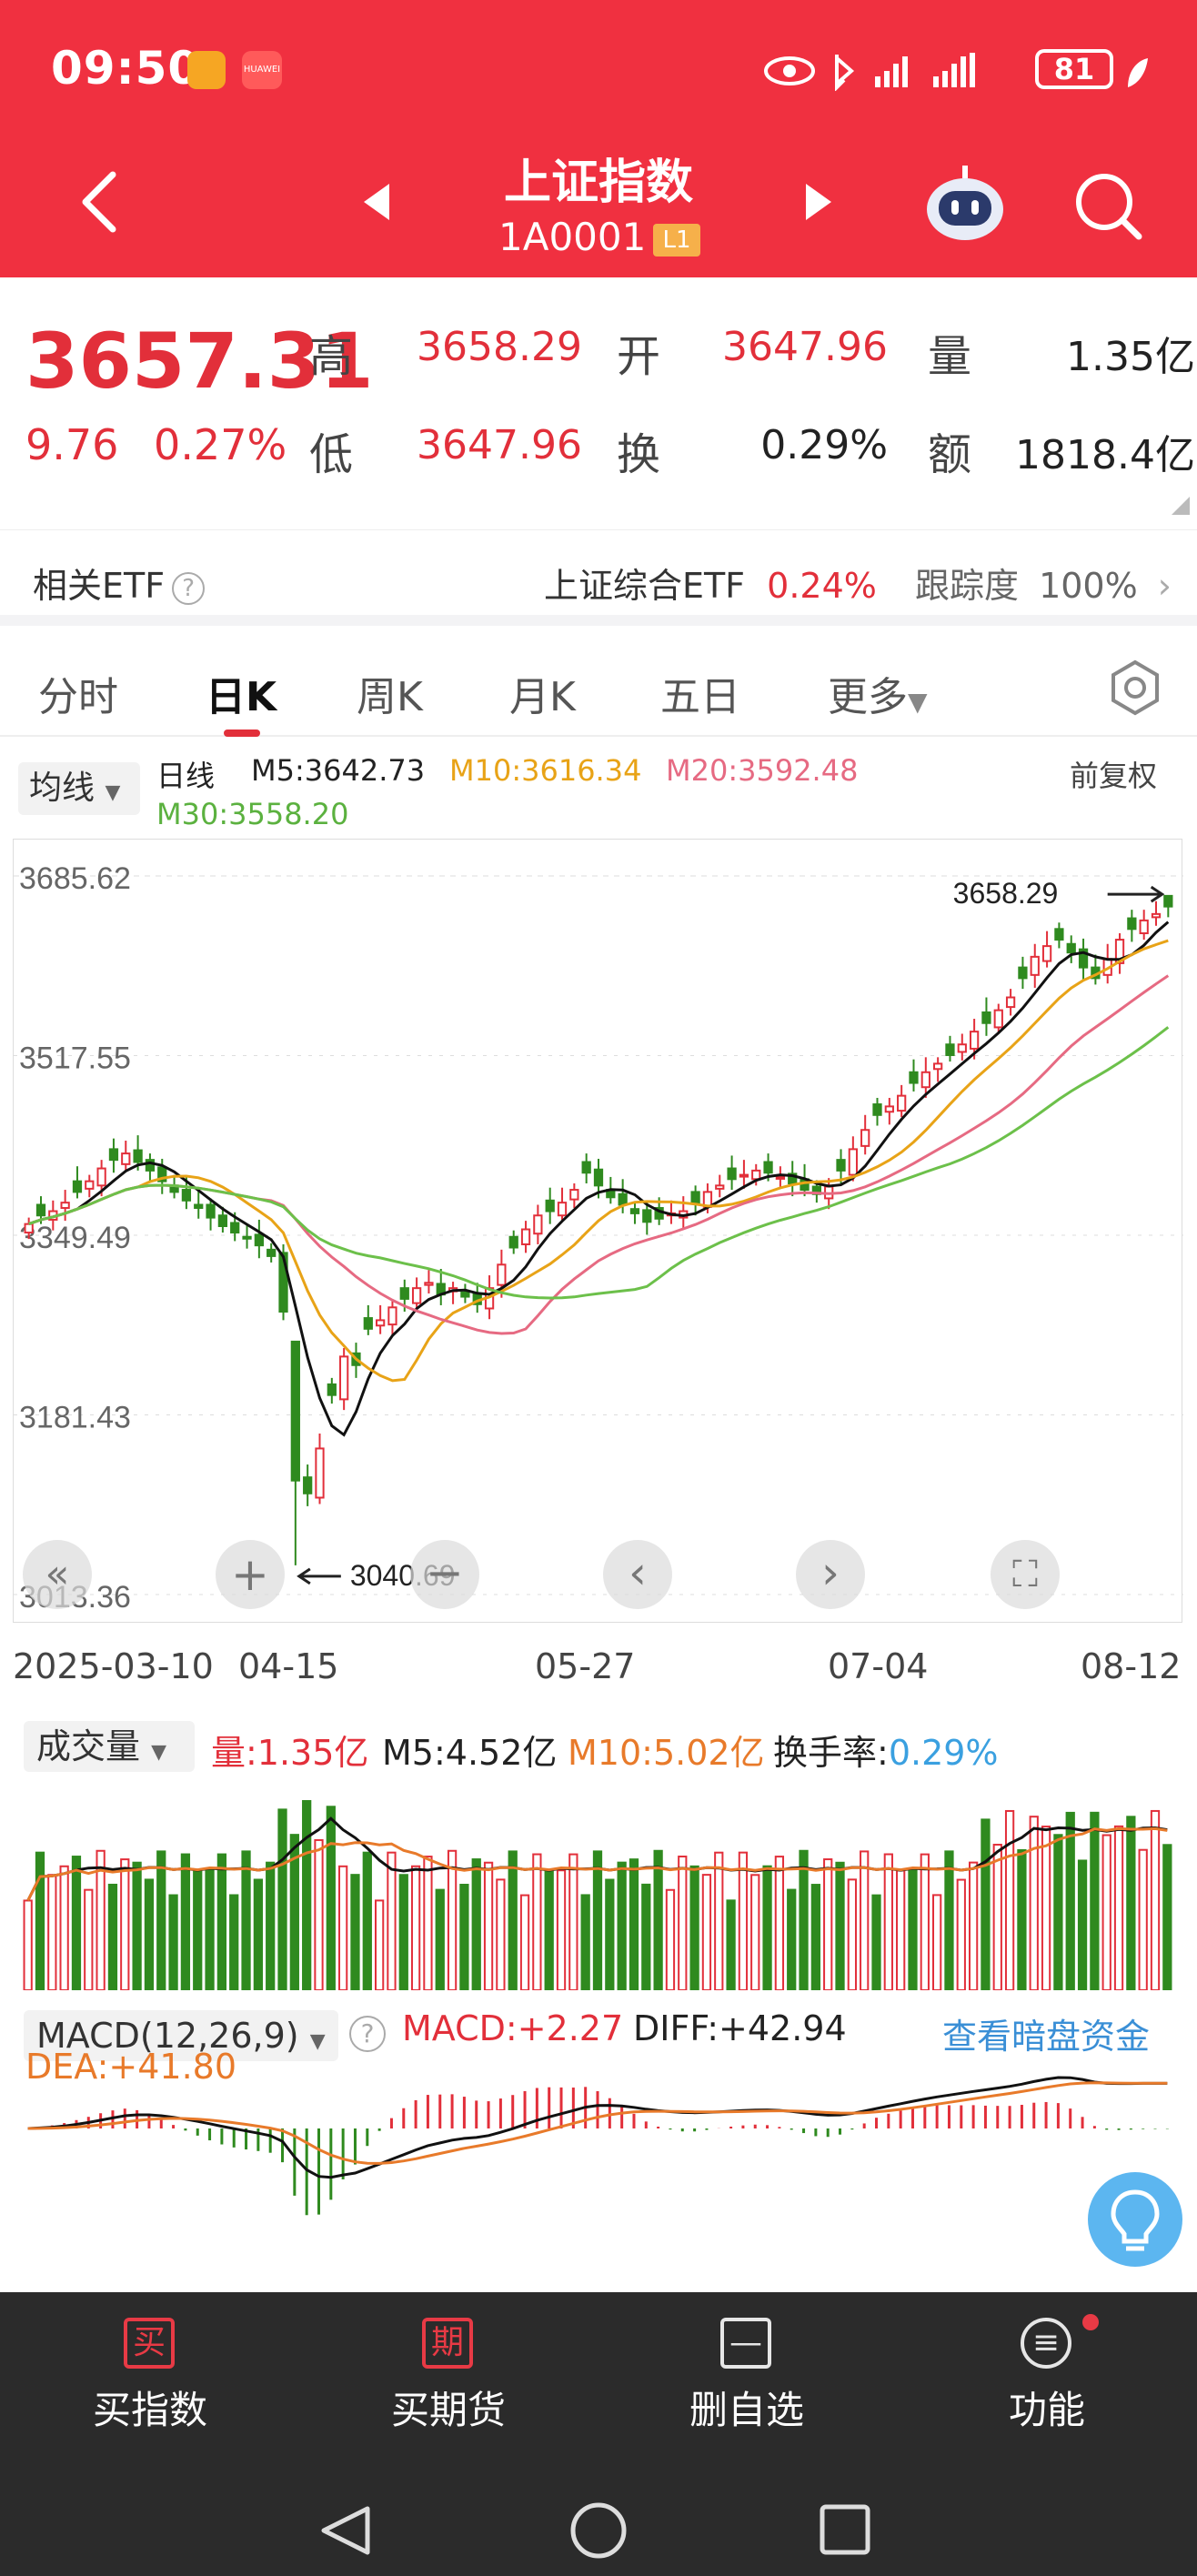 The image size is (1197, 2576). I want to click on date-label-2: 04-15, so click(288, 1666).